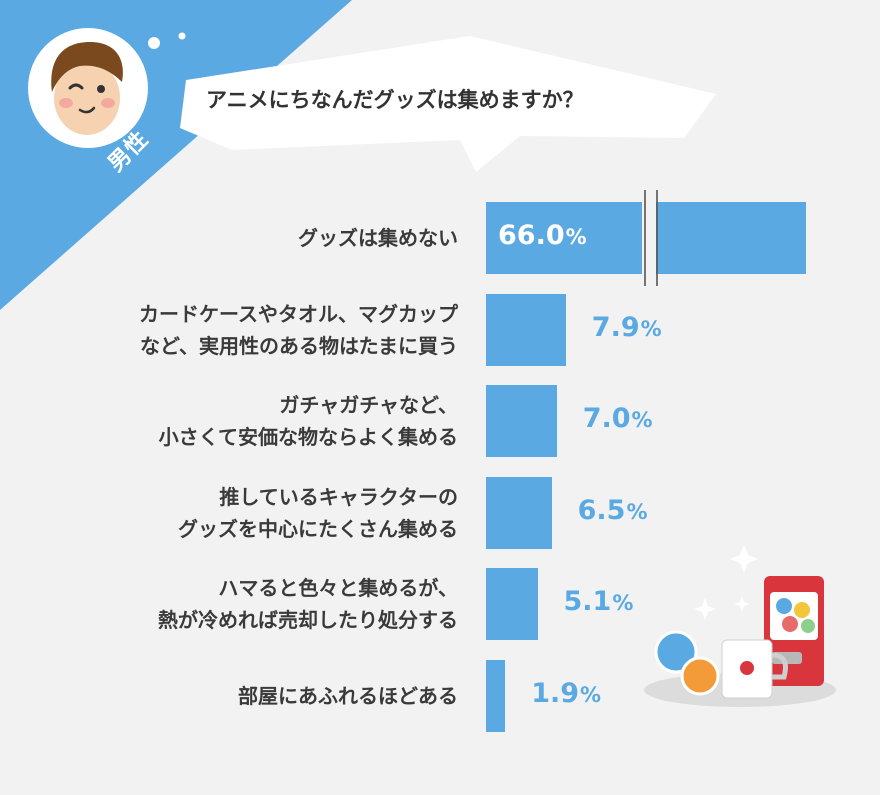 Image resolution: width=880 pixels, height=795 pixels. What do you see at coordinates (395, 100) in the screenshot?
I see `question-title: アニメにちなんだグッズは集めますか？` at bounding box center [395, 100].